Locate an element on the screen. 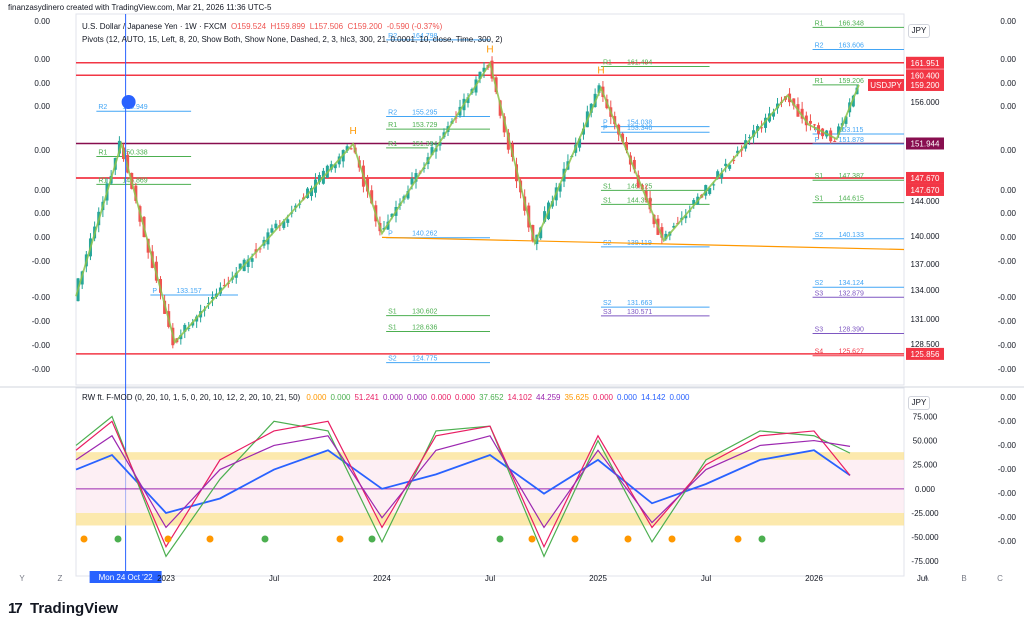 The height and width of the screenshot is (629, 1024). symbol-tag-label: USDJPY is located at coordinates (886, 85).